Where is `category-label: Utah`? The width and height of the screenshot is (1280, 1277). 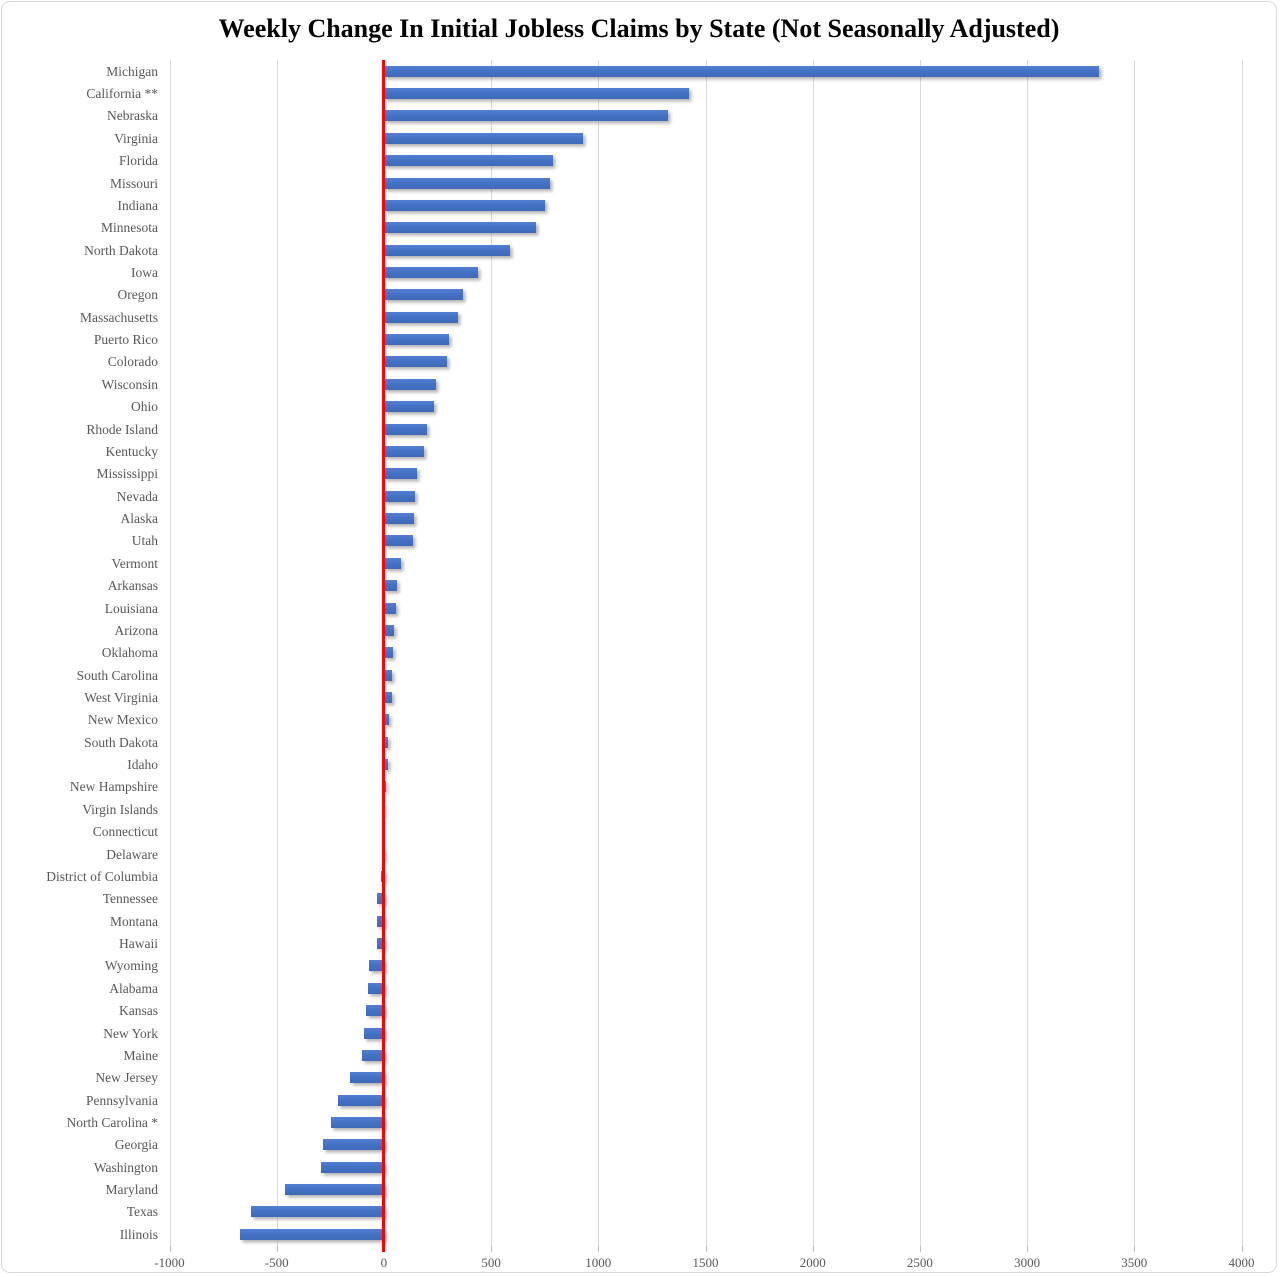 category-label: Utah is located at coordinates (144, 541).